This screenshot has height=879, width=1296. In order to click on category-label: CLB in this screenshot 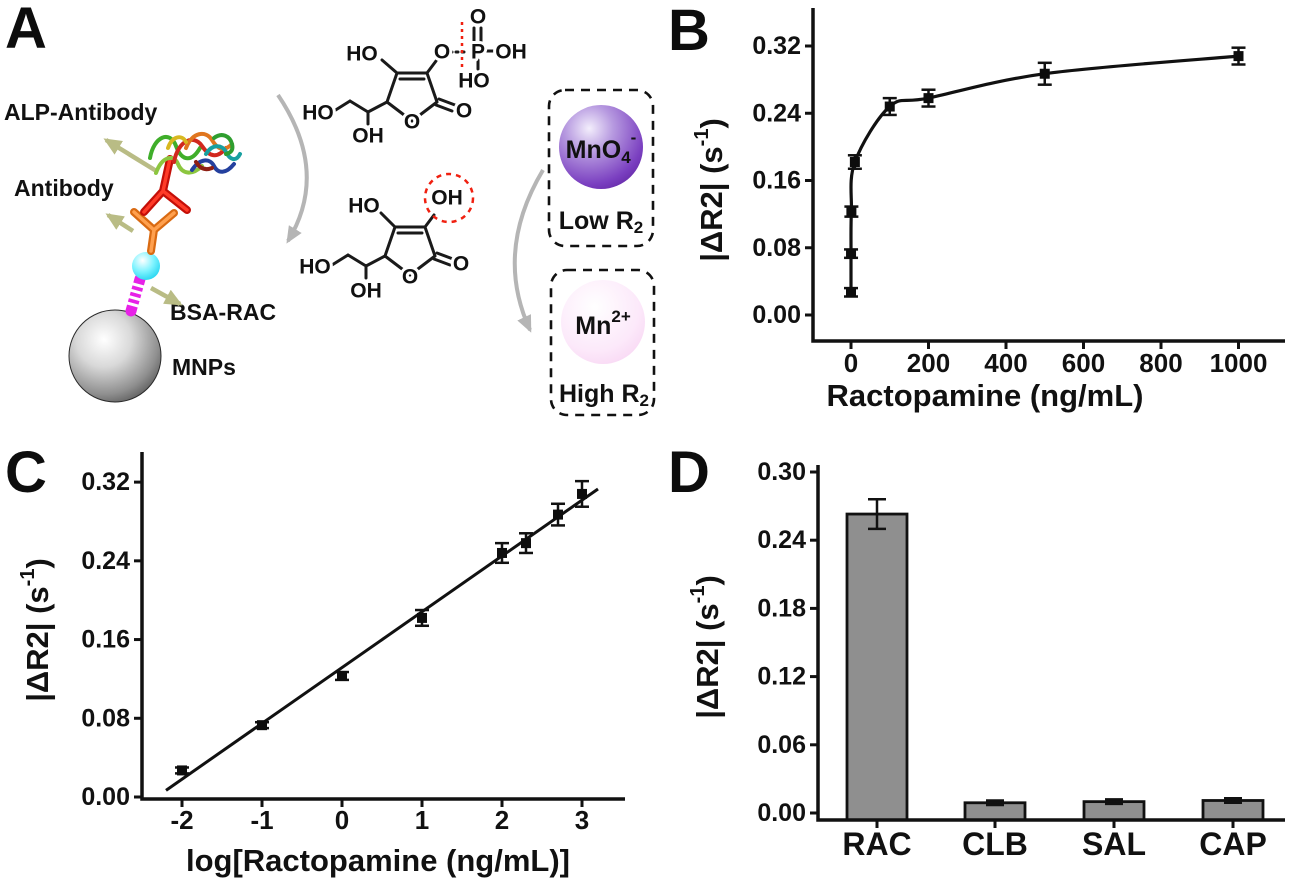, I will do `click(995, 844)`.